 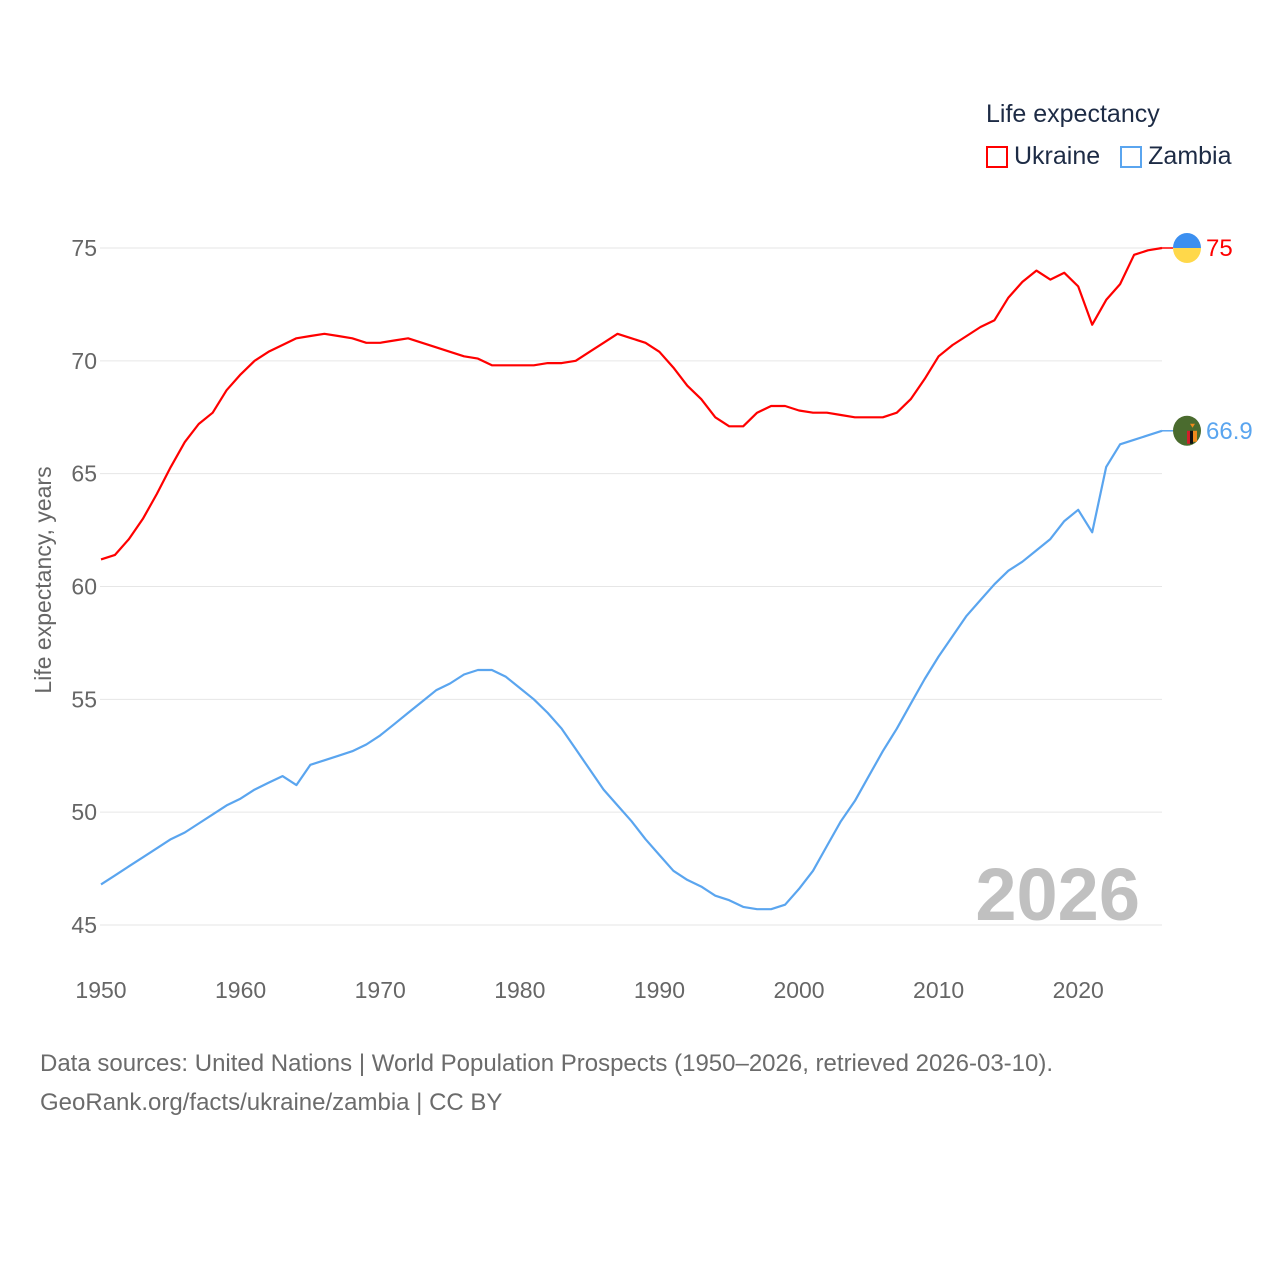 What do you see at coordinates (1057, 156) in the screenshot?
I see `legend-label: Ukraine` at bounding box center [1057, 156].